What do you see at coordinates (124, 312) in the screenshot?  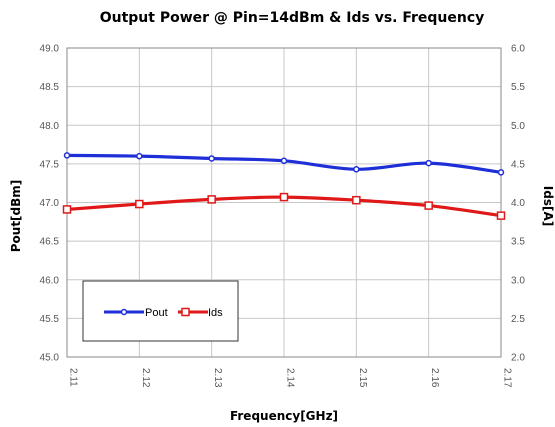 I see `legend-pout-marker` at bounding box center [124, 312].